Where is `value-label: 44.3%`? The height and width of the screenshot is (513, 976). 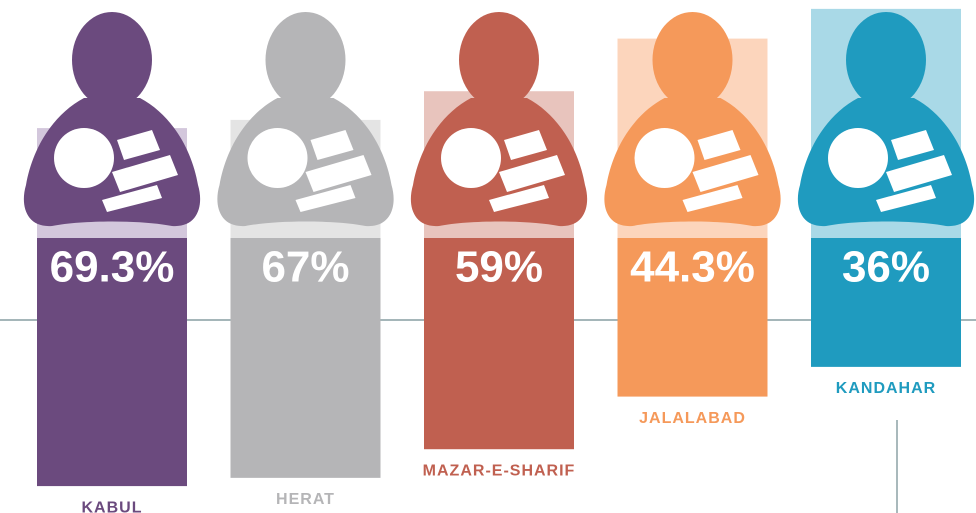 value-label: 44.3% is located at coordinates (692, 267).